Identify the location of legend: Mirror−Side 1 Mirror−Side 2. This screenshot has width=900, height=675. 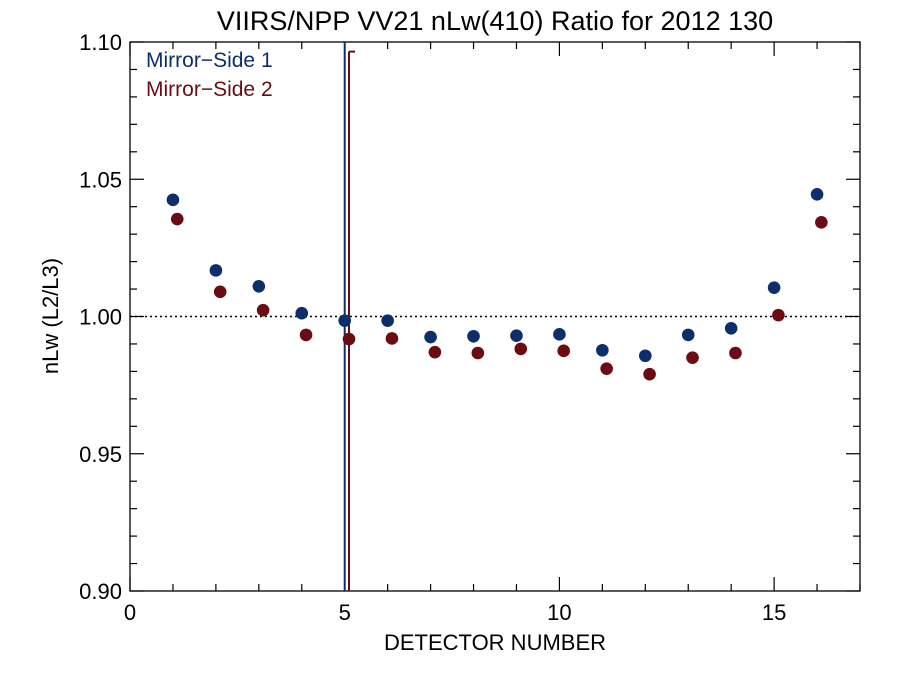
(209, 75).